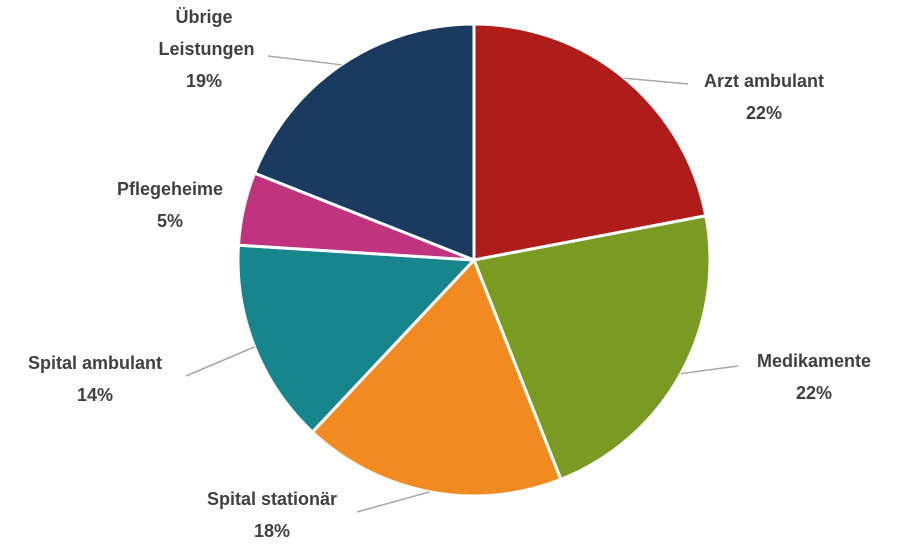 This screenshot has width=900, height=557. Describe the element at coordinates (203, 33) in the screenshot. I see `slice-label: Übrige Leistungen` at that location.